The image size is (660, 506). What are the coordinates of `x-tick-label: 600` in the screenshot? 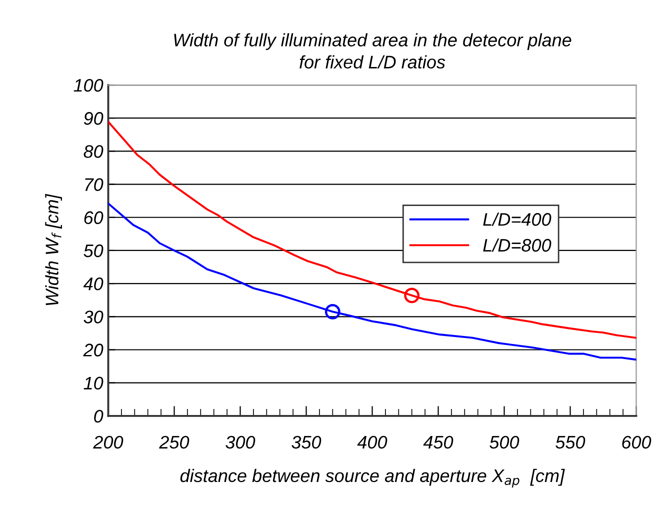 It's located at (637, 442).